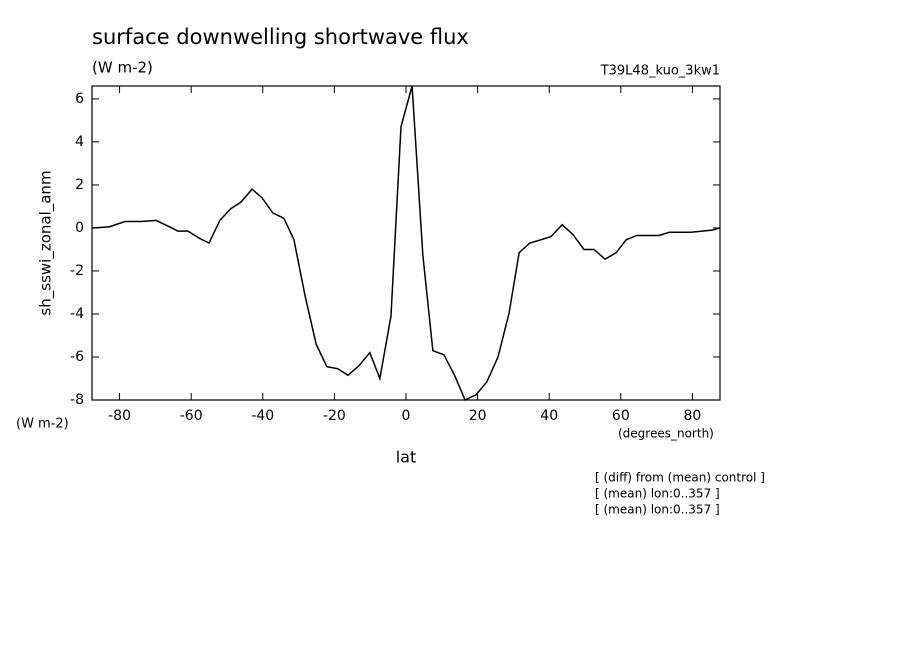  I want to click on x-tick-label: -40, so click(262, 416).